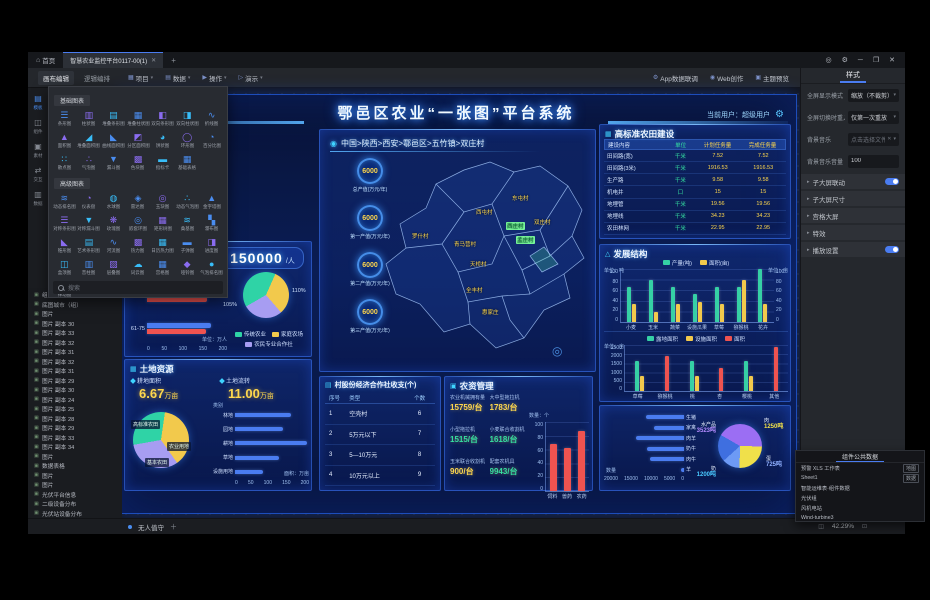  I want to click on palette-item: ▬ 指标卡, so click(162, 162).